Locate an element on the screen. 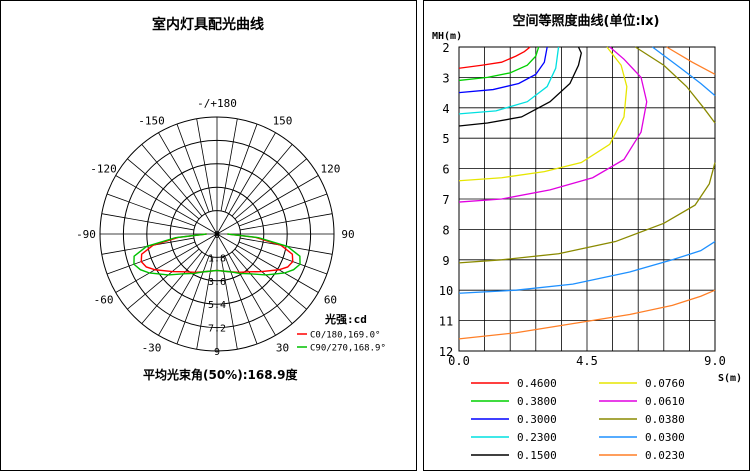 This screenshot has height=474, width=750. isolux-y-tick: 9 is located at coordinates (445, 261).